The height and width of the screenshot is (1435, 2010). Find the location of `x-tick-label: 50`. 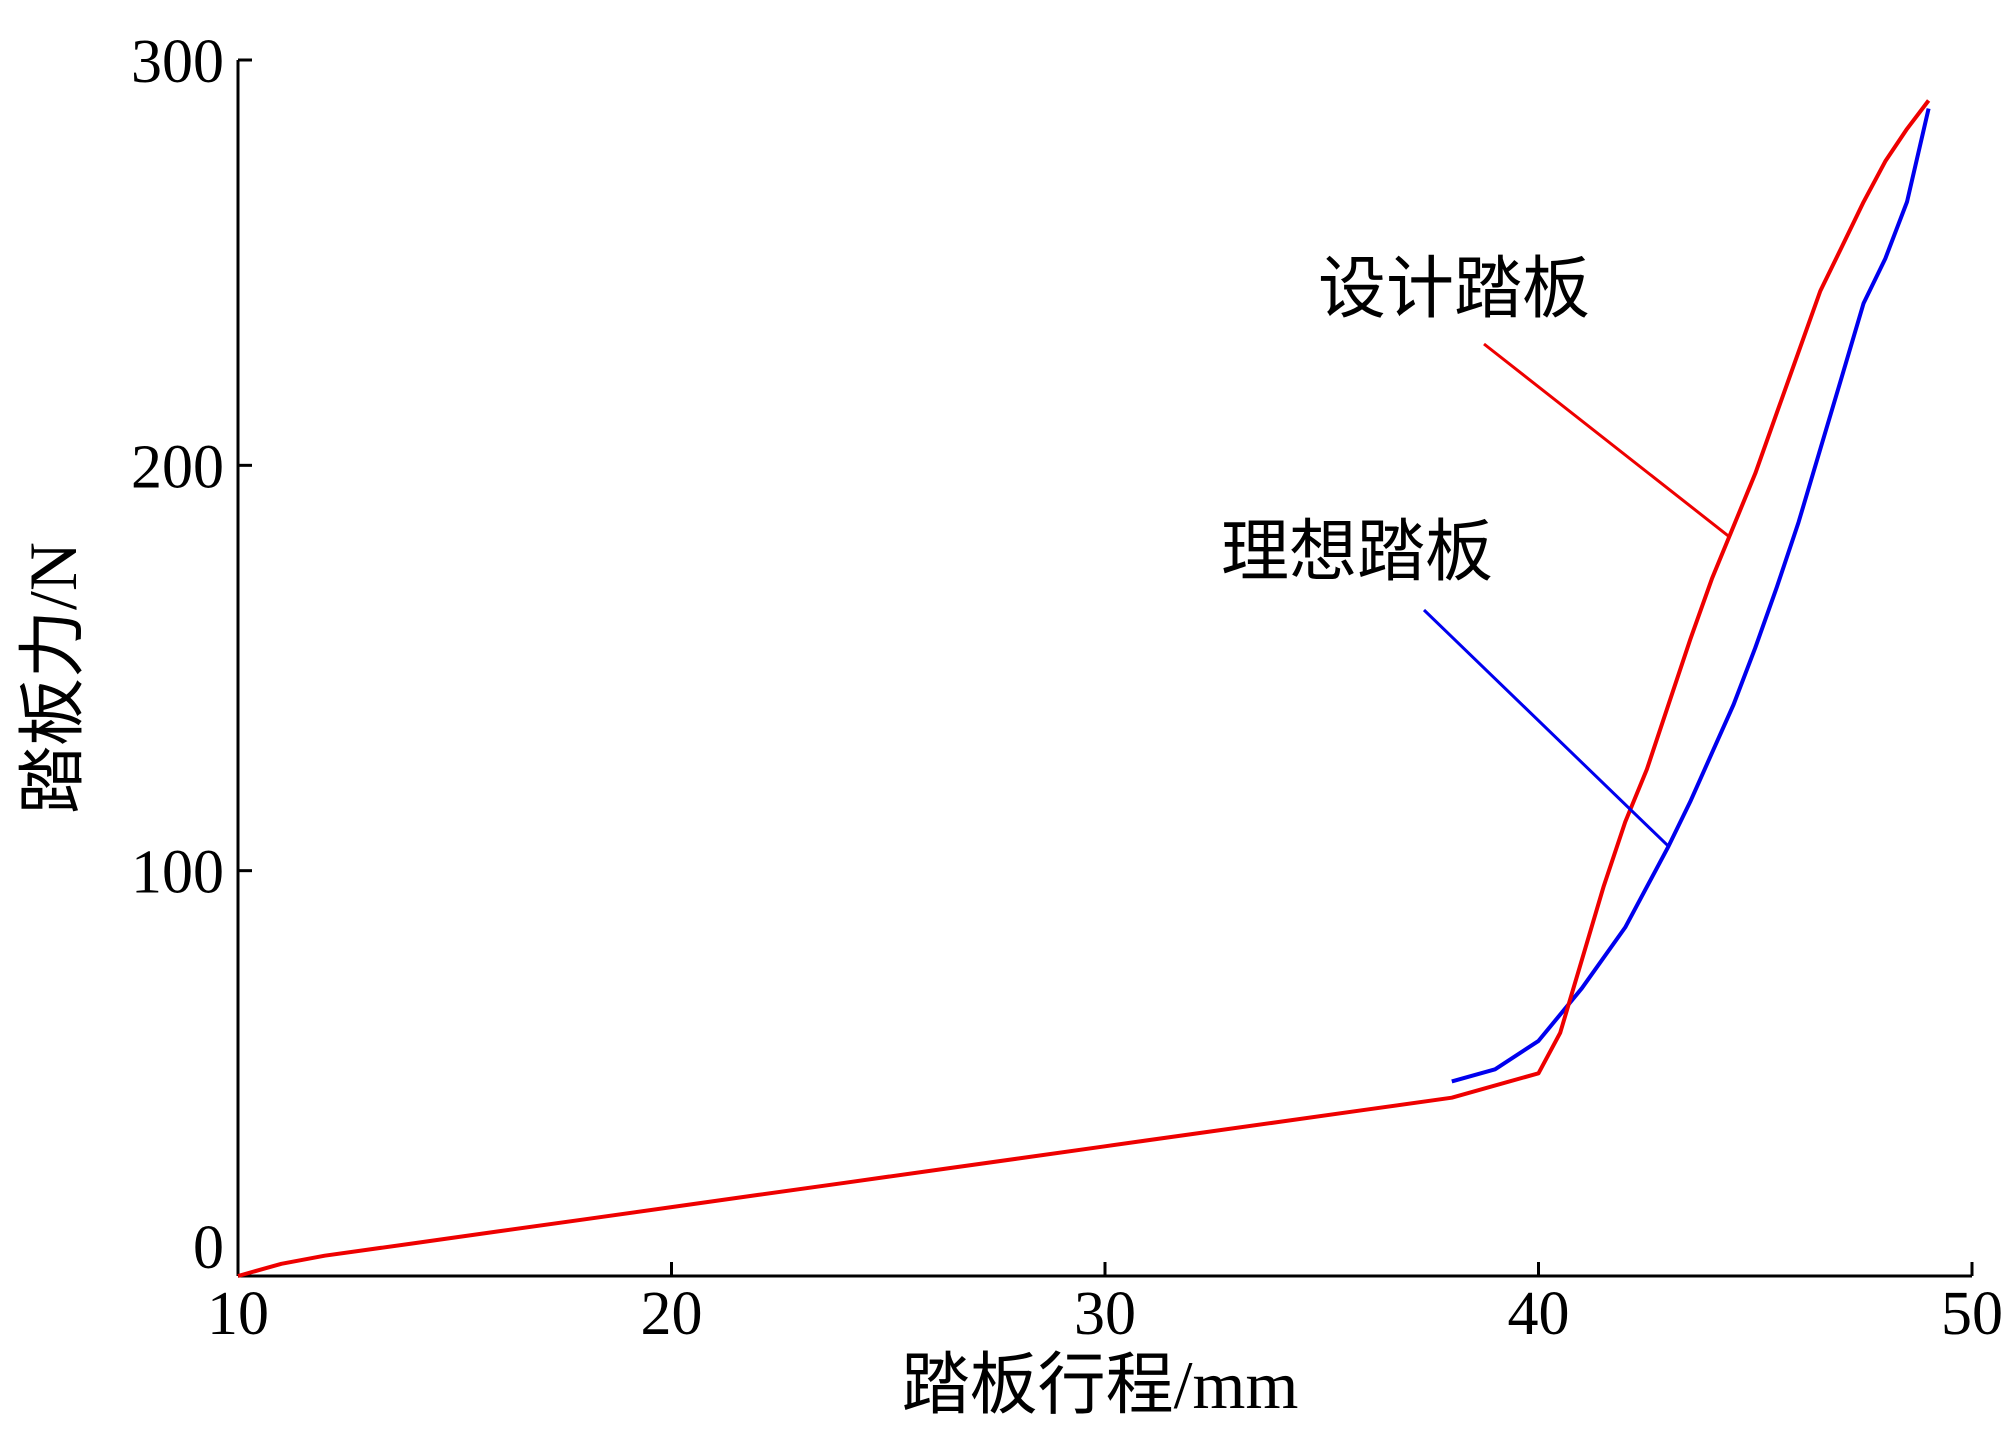

x-tick-label: 50 is located at coordinates (1972, 1314).